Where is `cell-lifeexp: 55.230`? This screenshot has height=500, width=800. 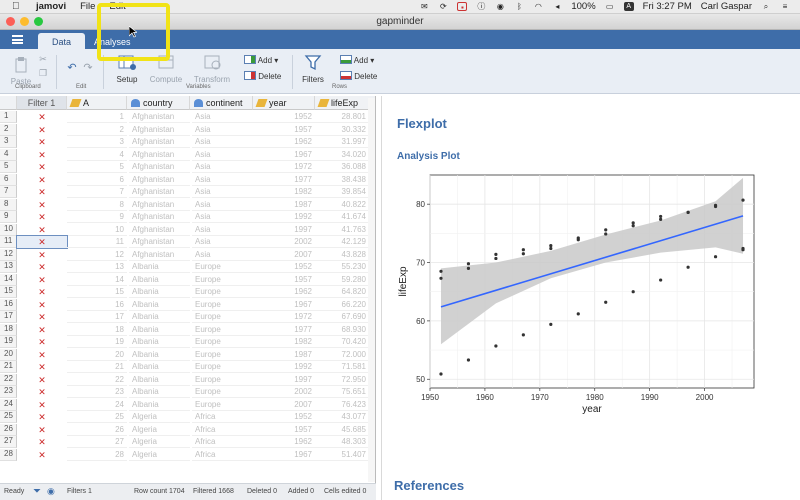 cell-lifeexp: 55.230 is located at coordinates (342, 267).